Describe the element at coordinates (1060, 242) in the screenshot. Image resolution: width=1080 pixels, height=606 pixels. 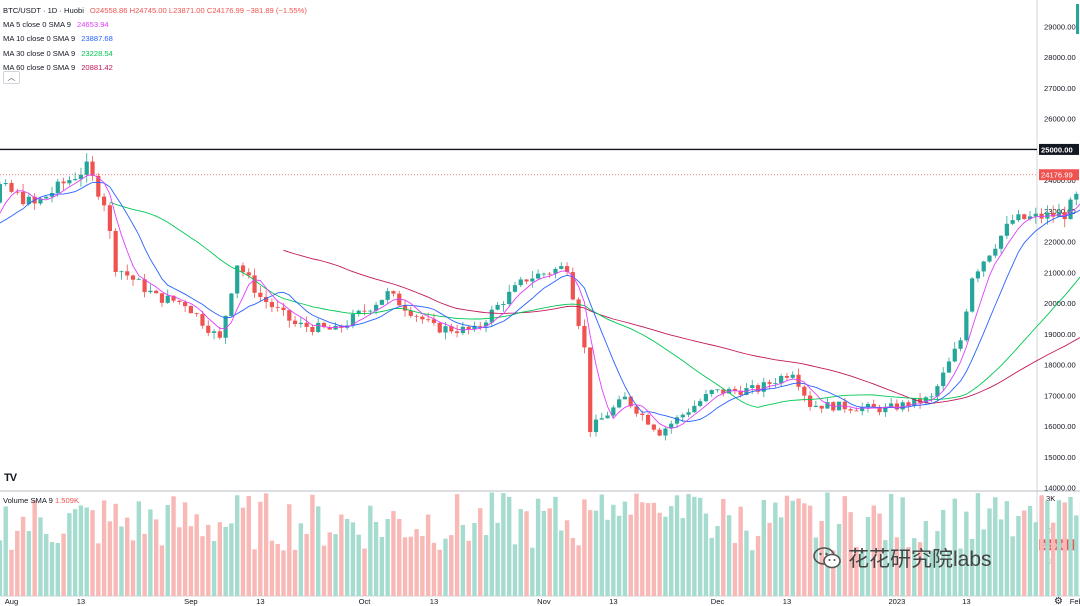
I see `y-tick-label: 22000.00` at that location.